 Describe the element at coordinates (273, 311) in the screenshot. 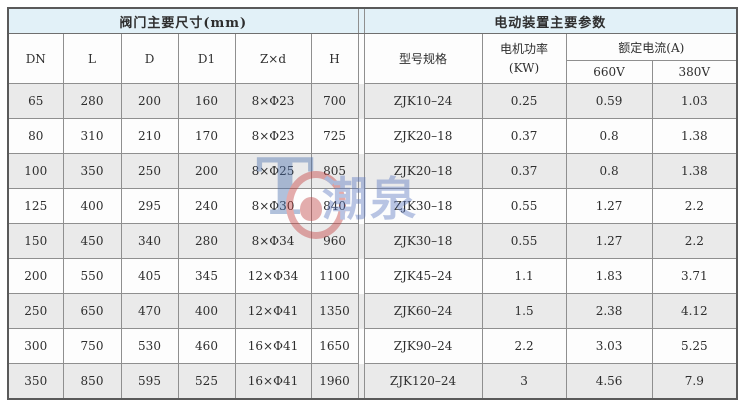

I see `cell-zd: 12×Φ41` at that location.